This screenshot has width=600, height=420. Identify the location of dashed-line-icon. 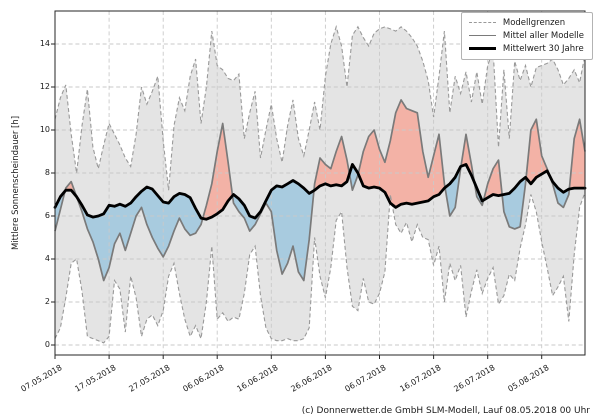
(482, 22).